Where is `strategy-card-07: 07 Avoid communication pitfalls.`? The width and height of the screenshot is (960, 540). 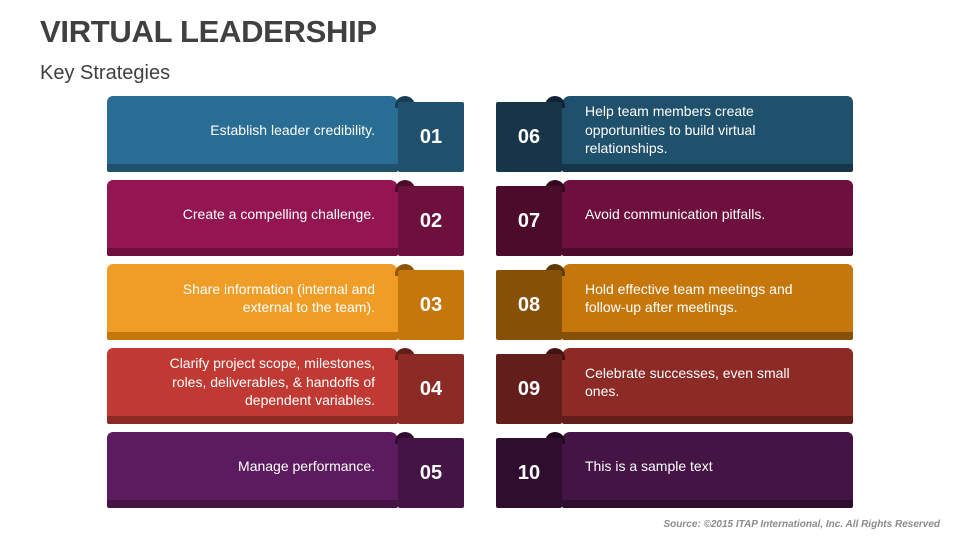 strategy-card-07: 07 Avoid communication pitfalls. is located at coordinates (675, 218).